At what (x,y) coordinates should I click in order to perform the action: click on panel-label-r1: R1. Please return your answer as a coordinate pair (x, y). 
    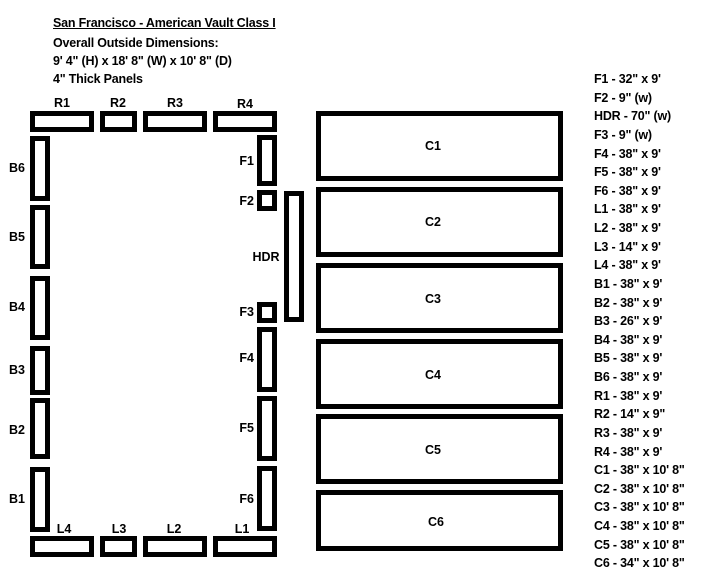
    Looking at the image, I should click on (62, 103).